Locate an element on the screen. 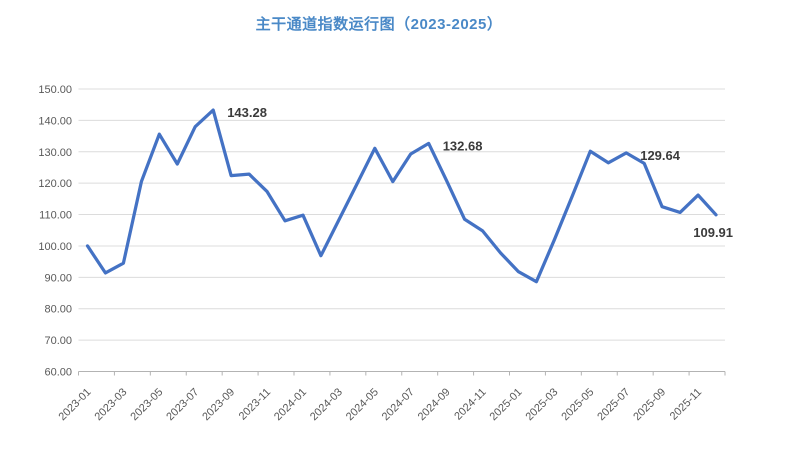 The image size is (795, 473). y-tick-label: 60.00 is located at coordinates (58, 373).